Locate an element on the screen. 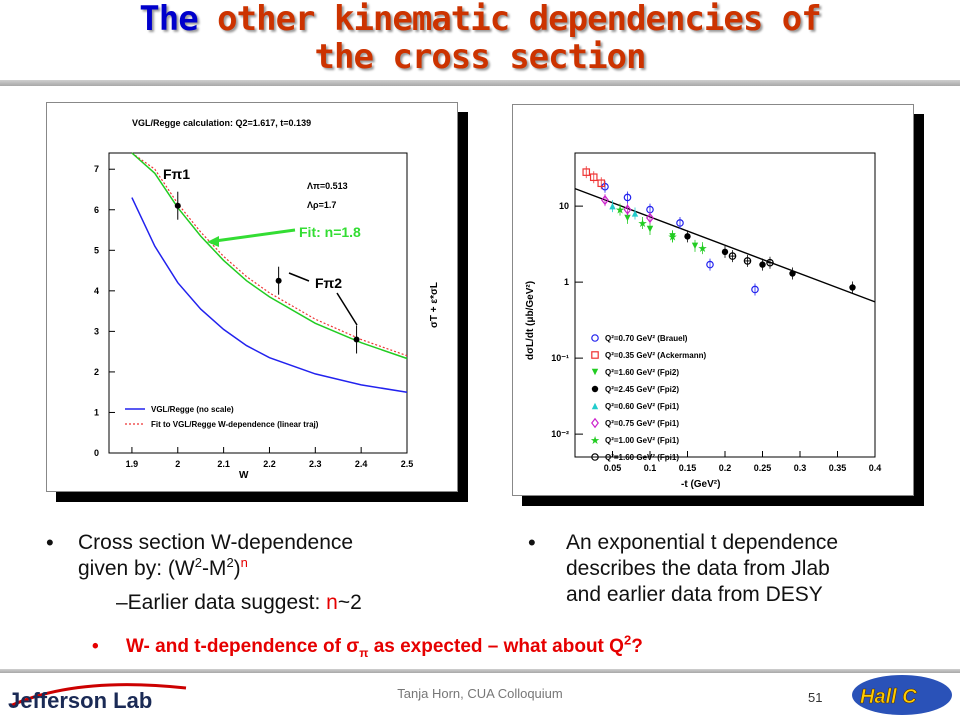 The width and height of the screenshot is (960, 723). left-xlabel: W is located at coordinates (244, 475).